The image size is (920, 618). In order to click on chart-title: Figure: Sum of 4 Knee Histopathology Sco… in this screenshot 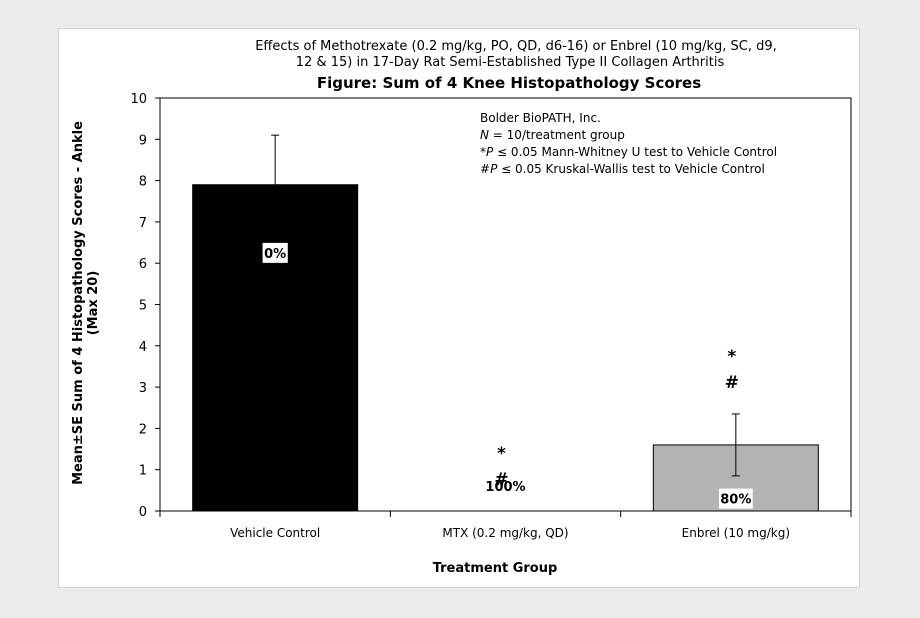, I will do `click(509, 83)`.